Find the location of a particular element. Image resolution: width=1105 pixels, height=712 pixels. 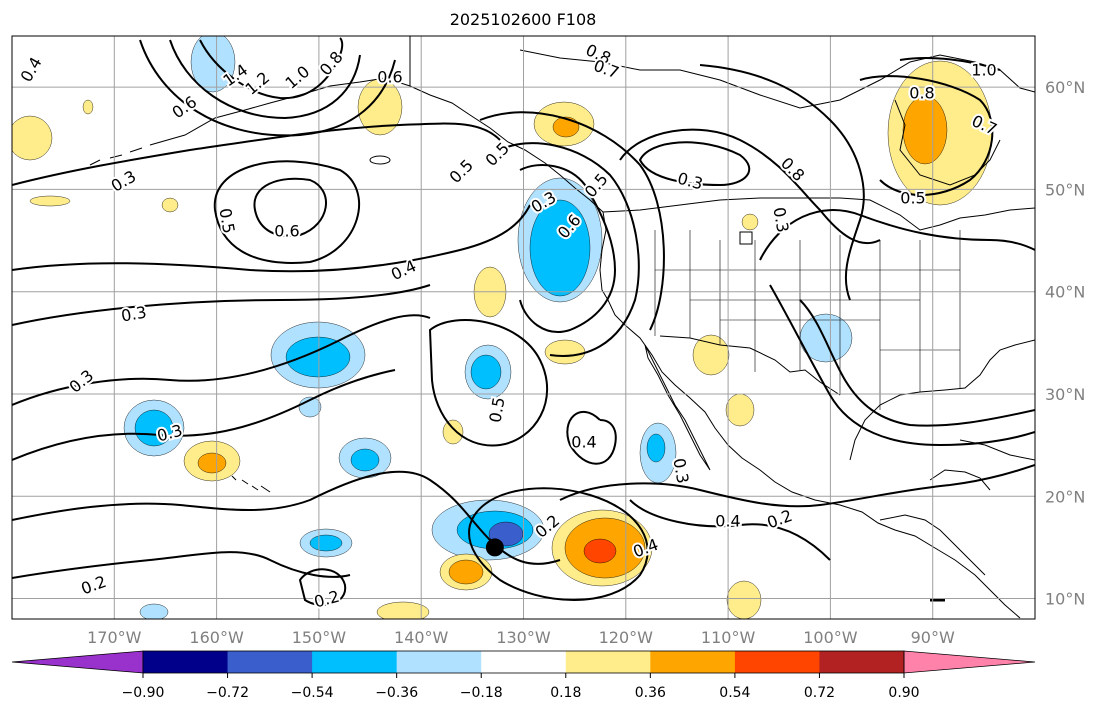

contour-0-4-central is located at coordinates (271, 238).